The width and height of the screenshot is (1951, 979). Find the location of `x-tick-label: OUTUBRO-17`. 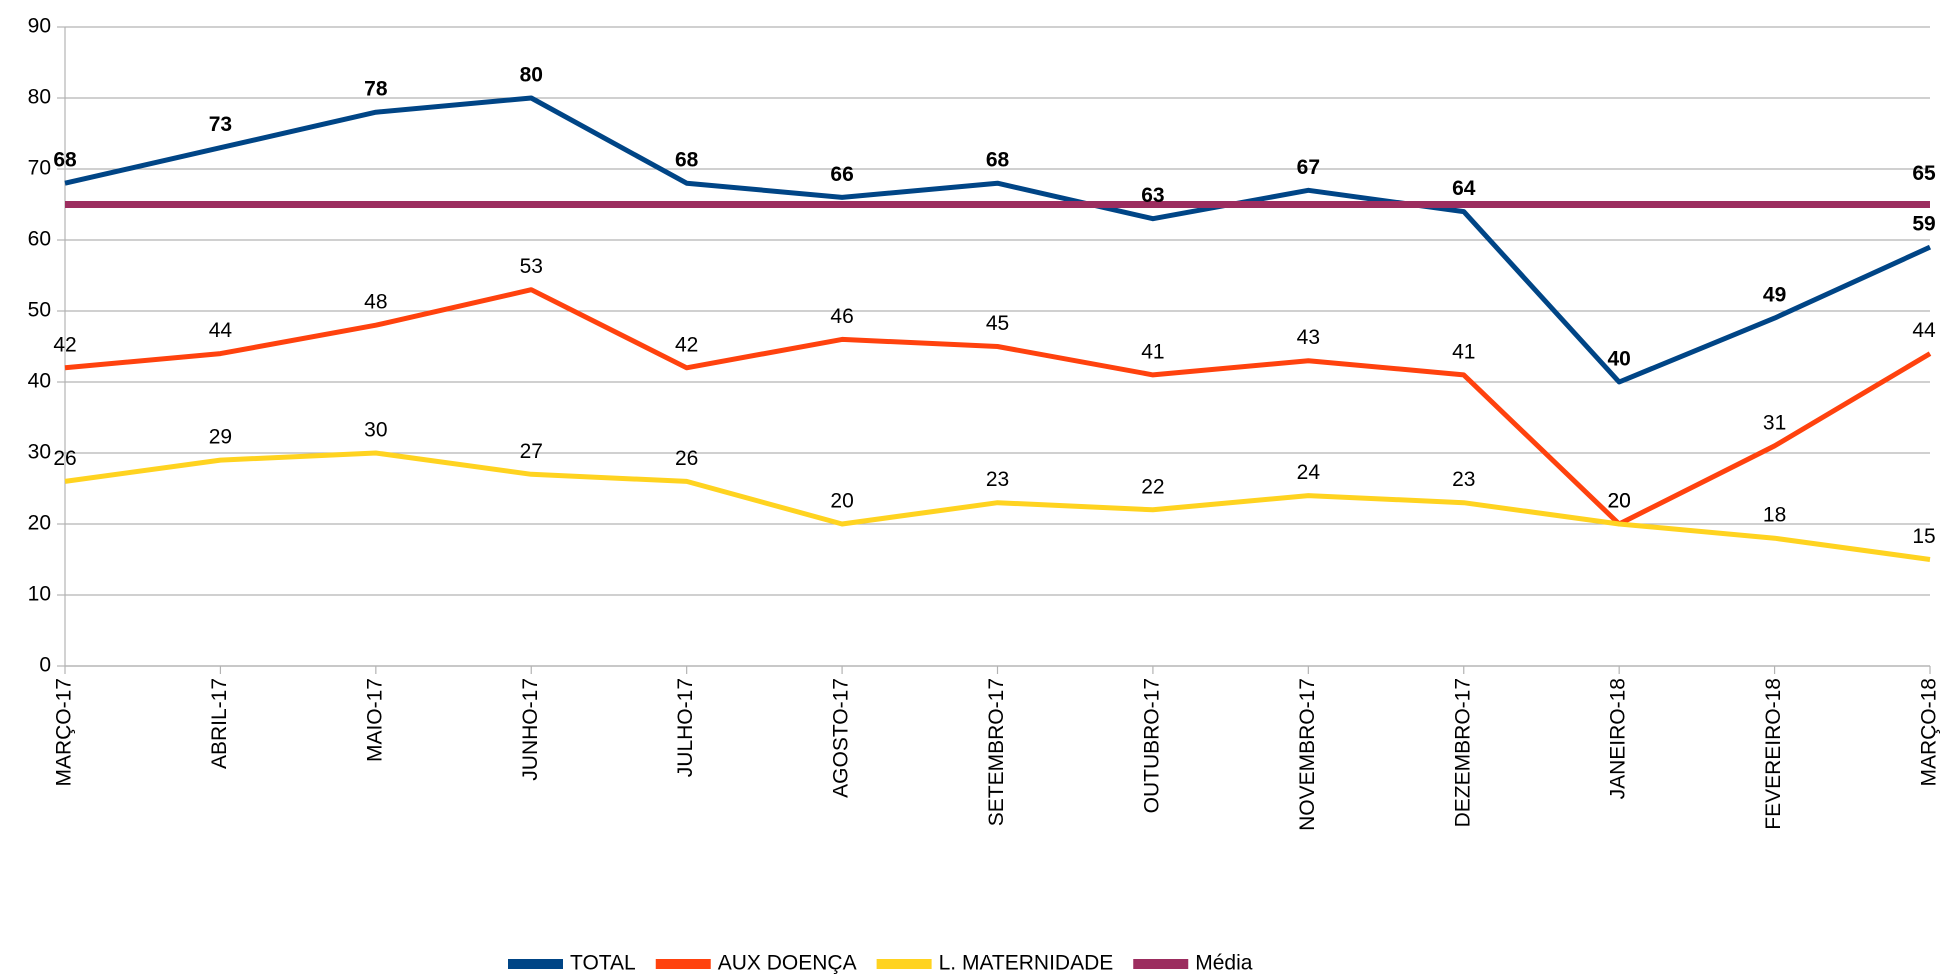

x-tick-label: OUTUBRO-17 is located at coordinates (1151, 745).